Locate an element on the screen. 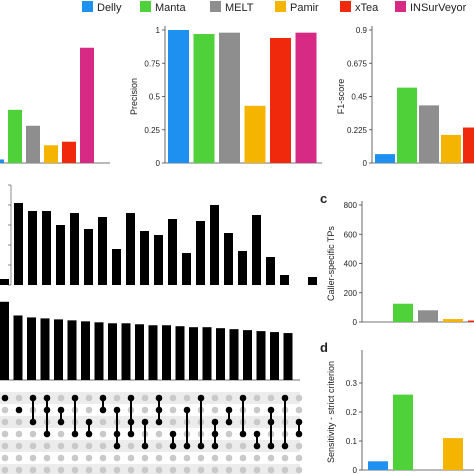 This screenshot has height=474, width=474. bar-insurveyor is located at coordinates (306, 97).